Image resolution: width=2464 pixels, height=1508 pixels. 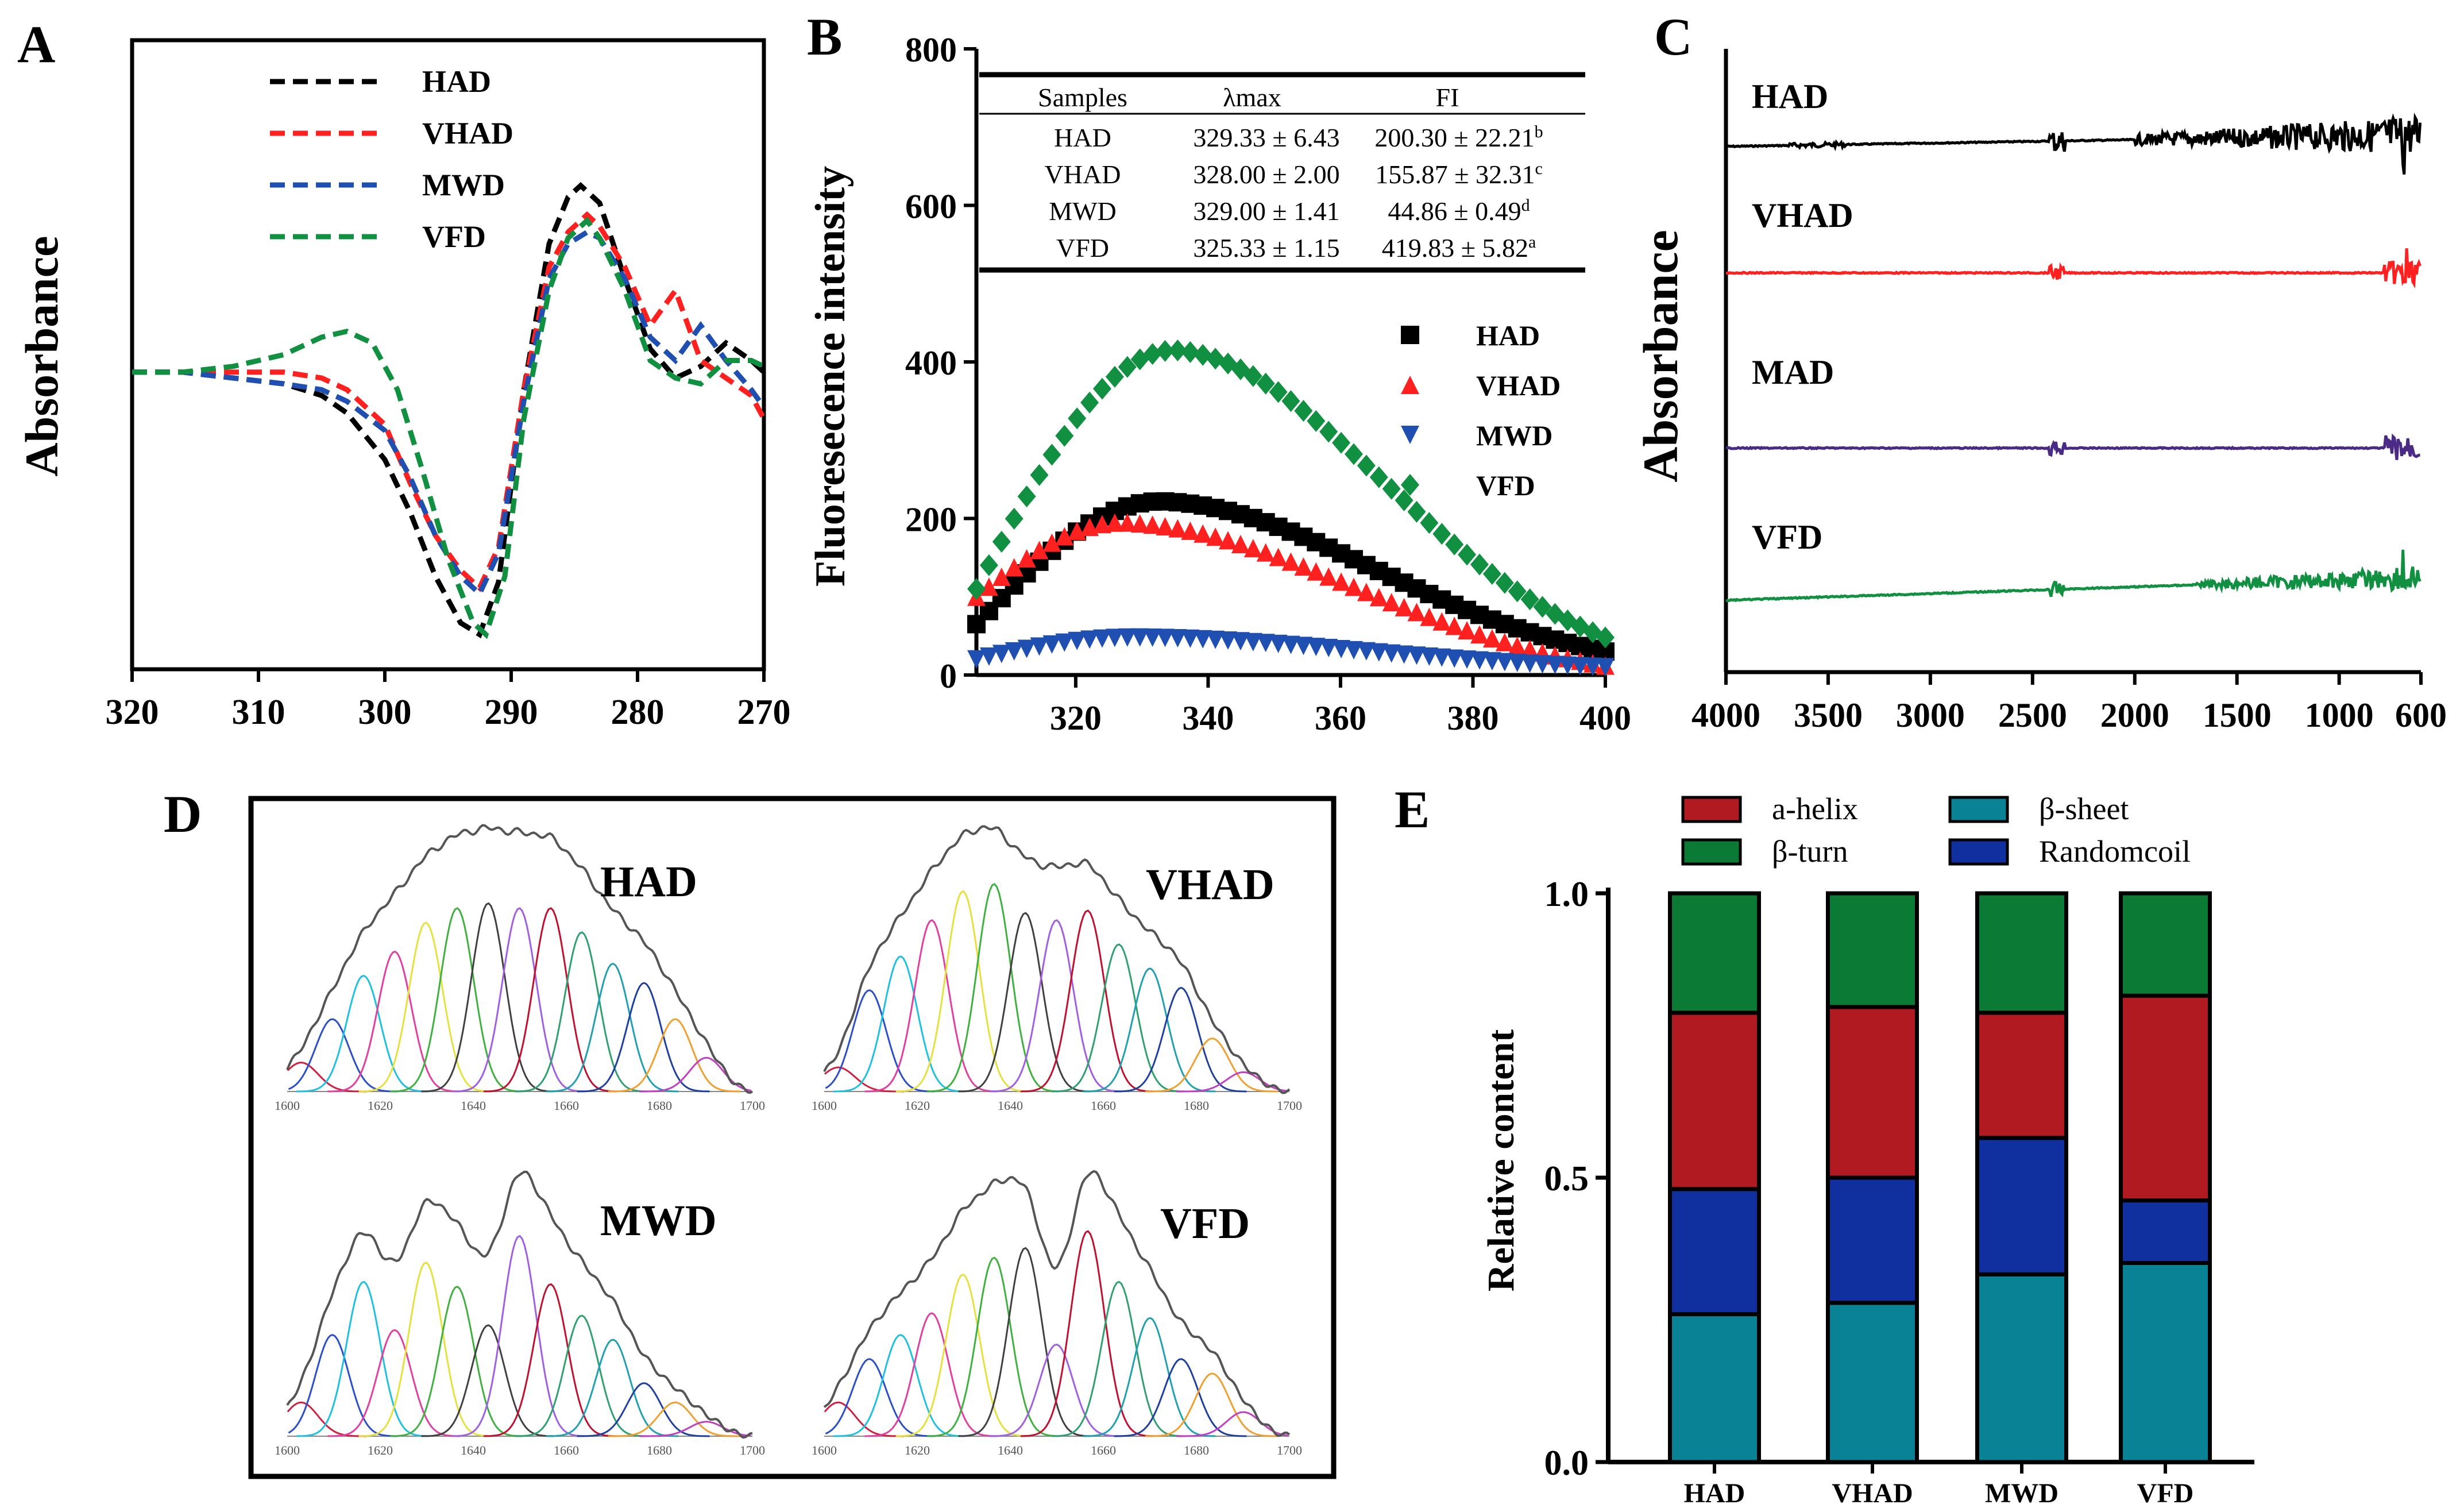 What do you see at coordinates (463, 185) in the screenshot?
I see `a-legend-label: MWD` at bounding box center [463, 185].